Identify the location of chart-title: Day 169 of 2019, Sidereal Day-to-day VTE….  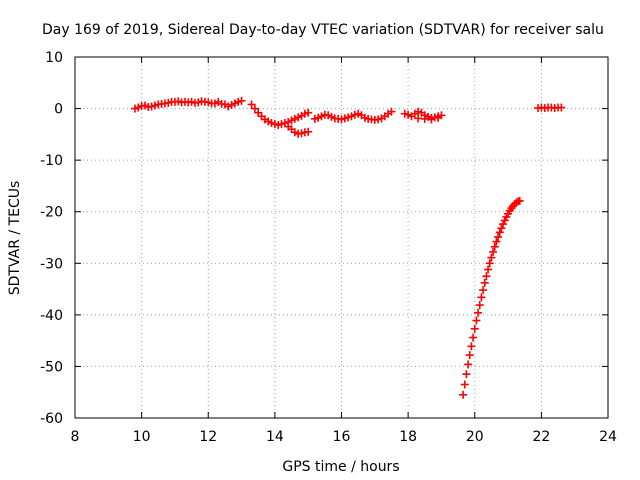
(323, 30).